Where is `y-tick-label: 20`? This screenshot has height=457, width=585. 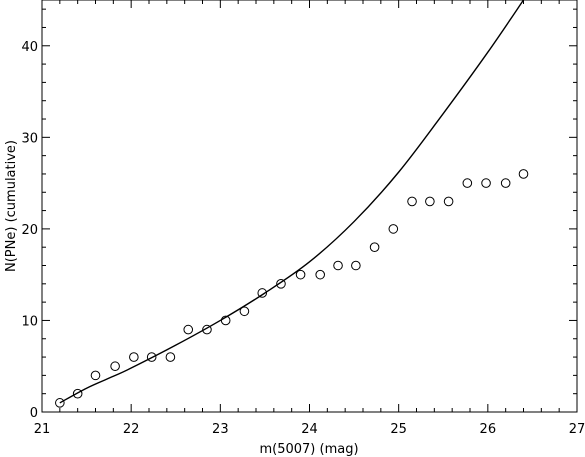
y-tick-label: 20 is located at coordinates (29, 230).